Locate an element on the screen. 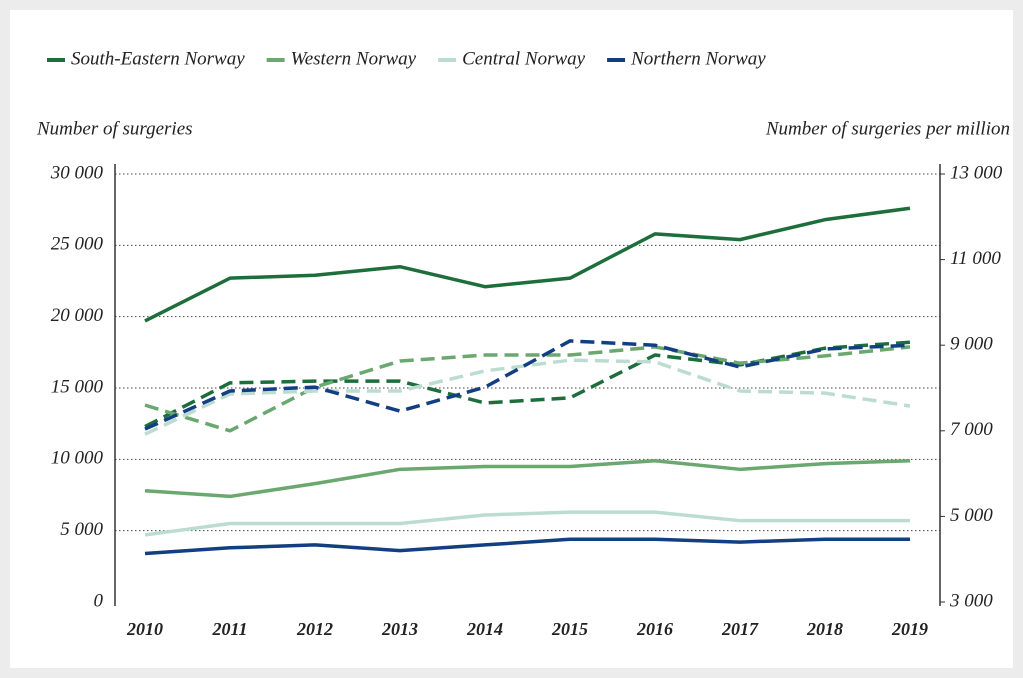  x-tick-label: 2018 is located at coordinates (824, 629).